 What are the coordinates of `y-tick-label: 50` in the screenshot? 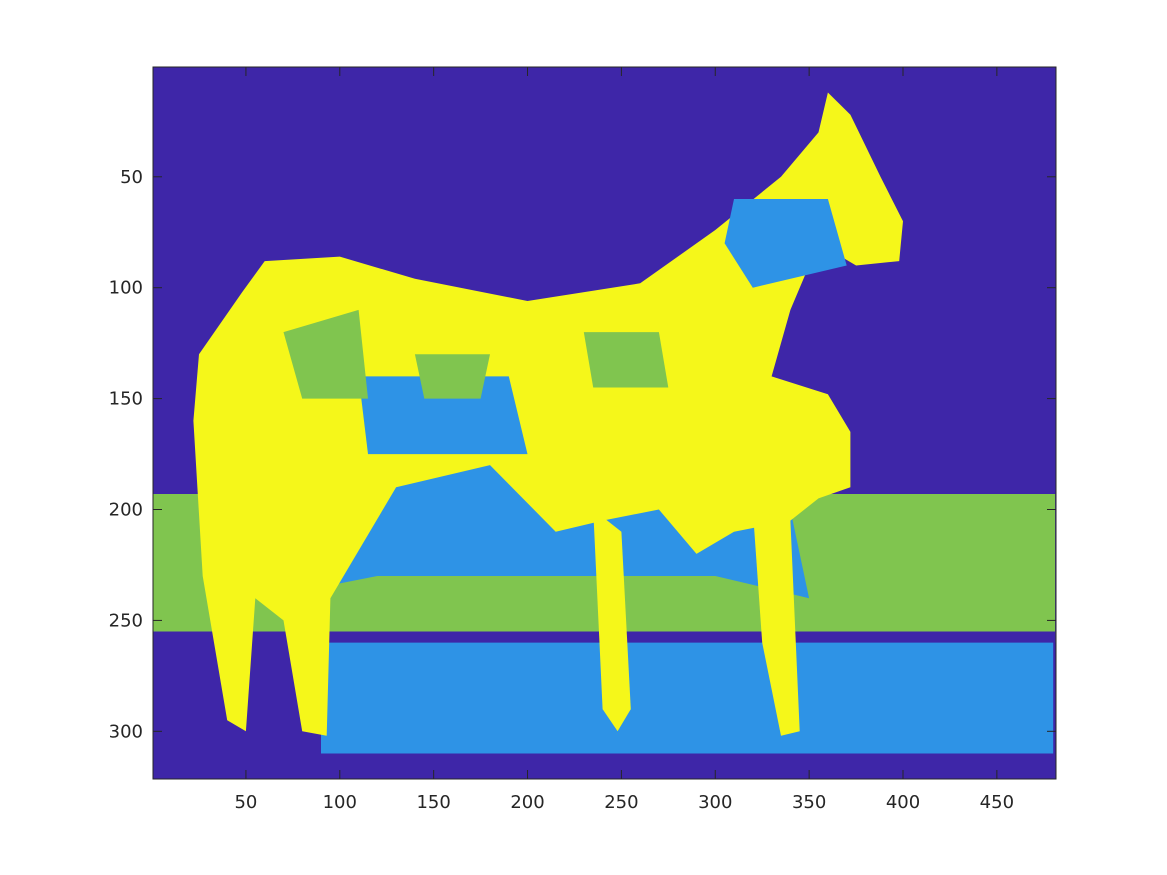 It's located at (131, 177).